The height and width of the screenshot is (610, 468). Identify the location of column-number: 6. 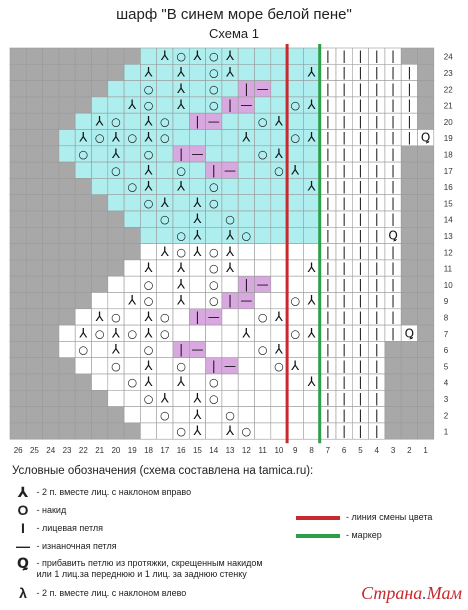
(344, 450).